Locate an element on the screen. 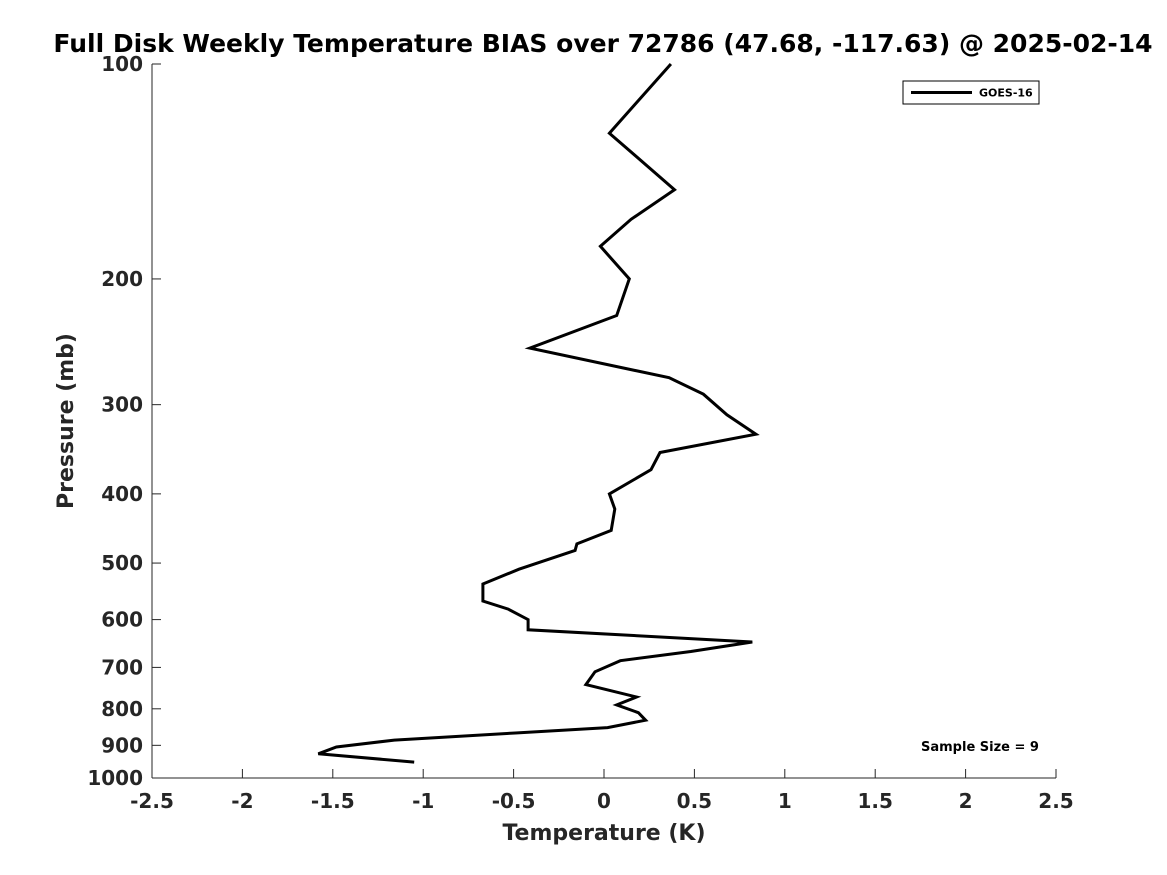 This screenshot has height=875, width=1167. x-tick-label: -2 is located at coordinates (242, 801).